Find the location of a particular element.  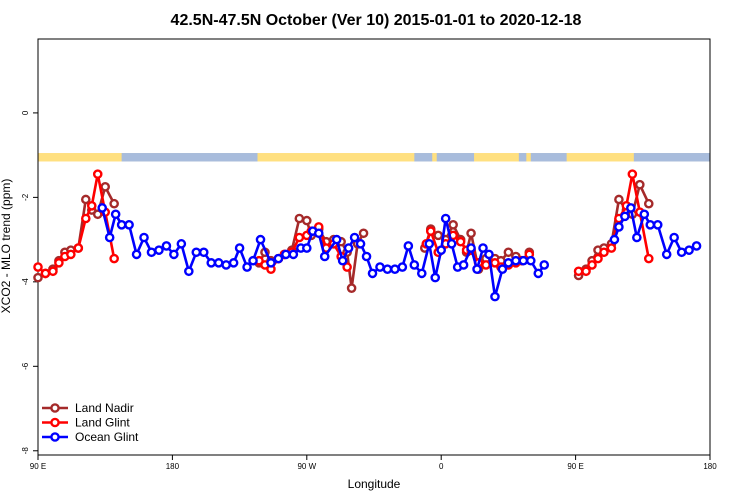

x-tick-label: 90 W is located at coordinates (306, 466).